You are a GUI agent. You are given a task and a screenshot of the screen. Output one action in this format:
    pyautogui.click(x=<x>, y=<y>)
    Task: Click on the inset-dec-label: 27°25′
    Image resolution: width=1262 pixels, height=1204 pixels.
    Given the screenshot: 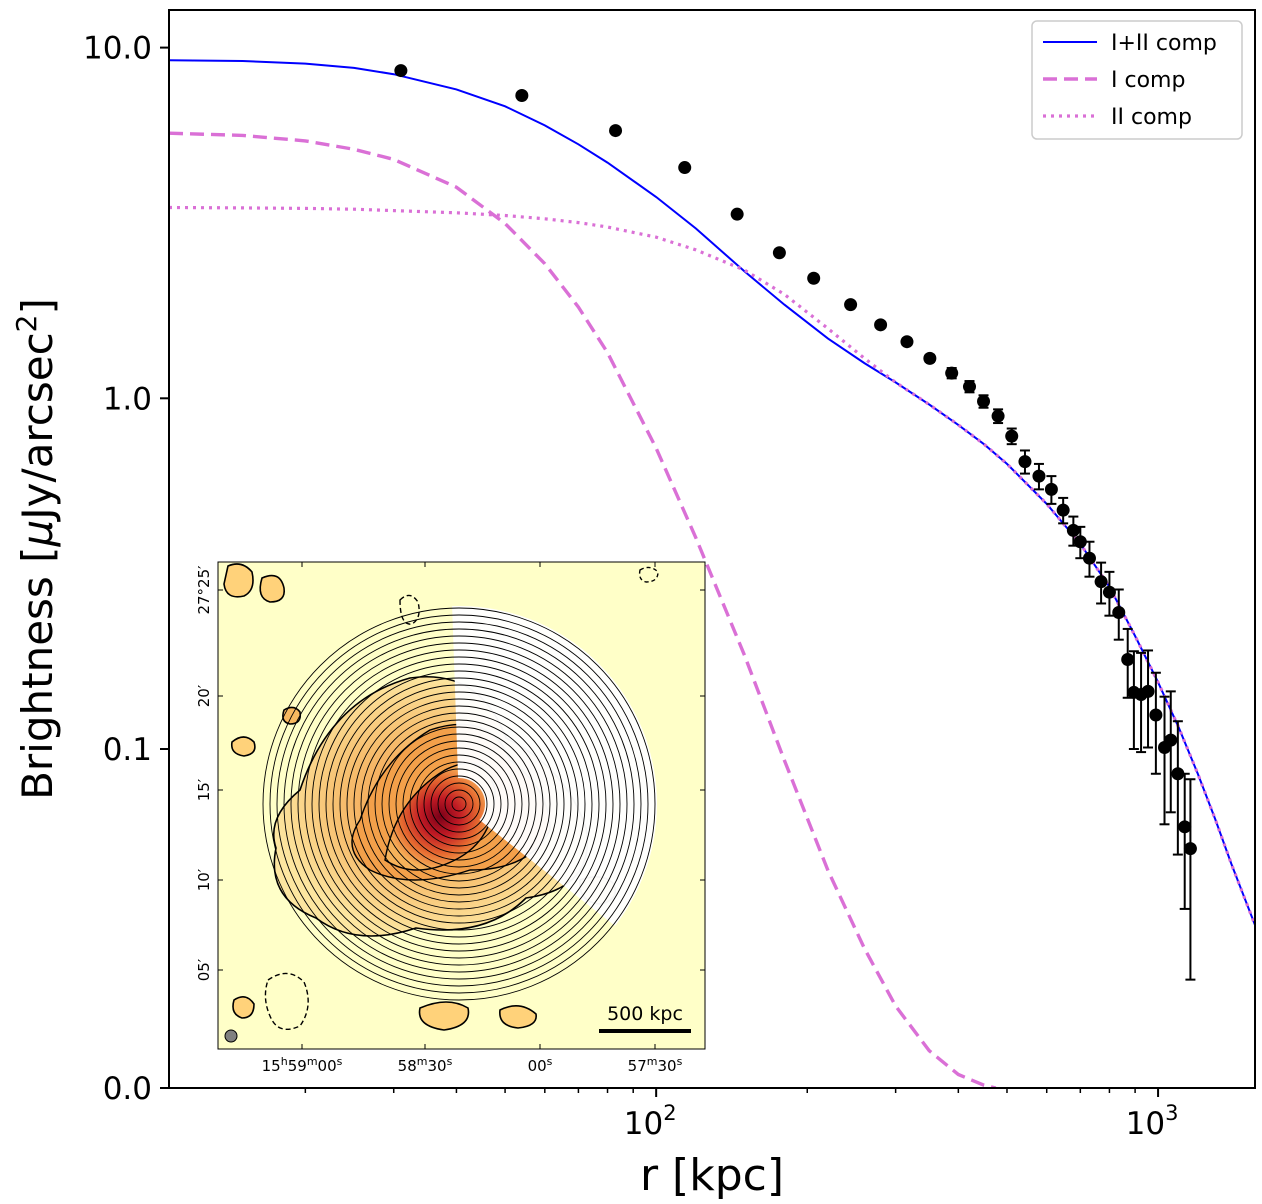 What is the action you would take?
    pyautogui.click(x=204, y=590)
    